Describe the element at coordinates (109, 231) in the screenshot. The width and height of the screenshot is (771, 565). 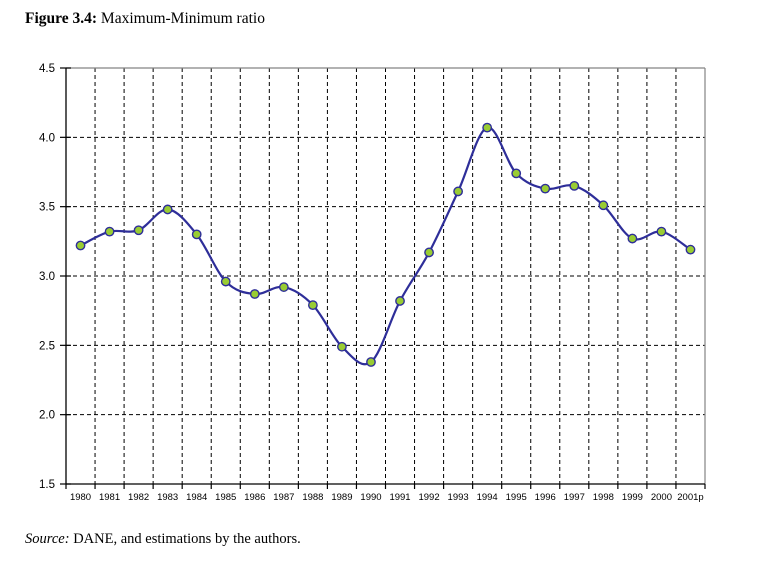
I see `data-point-1981` at that location.